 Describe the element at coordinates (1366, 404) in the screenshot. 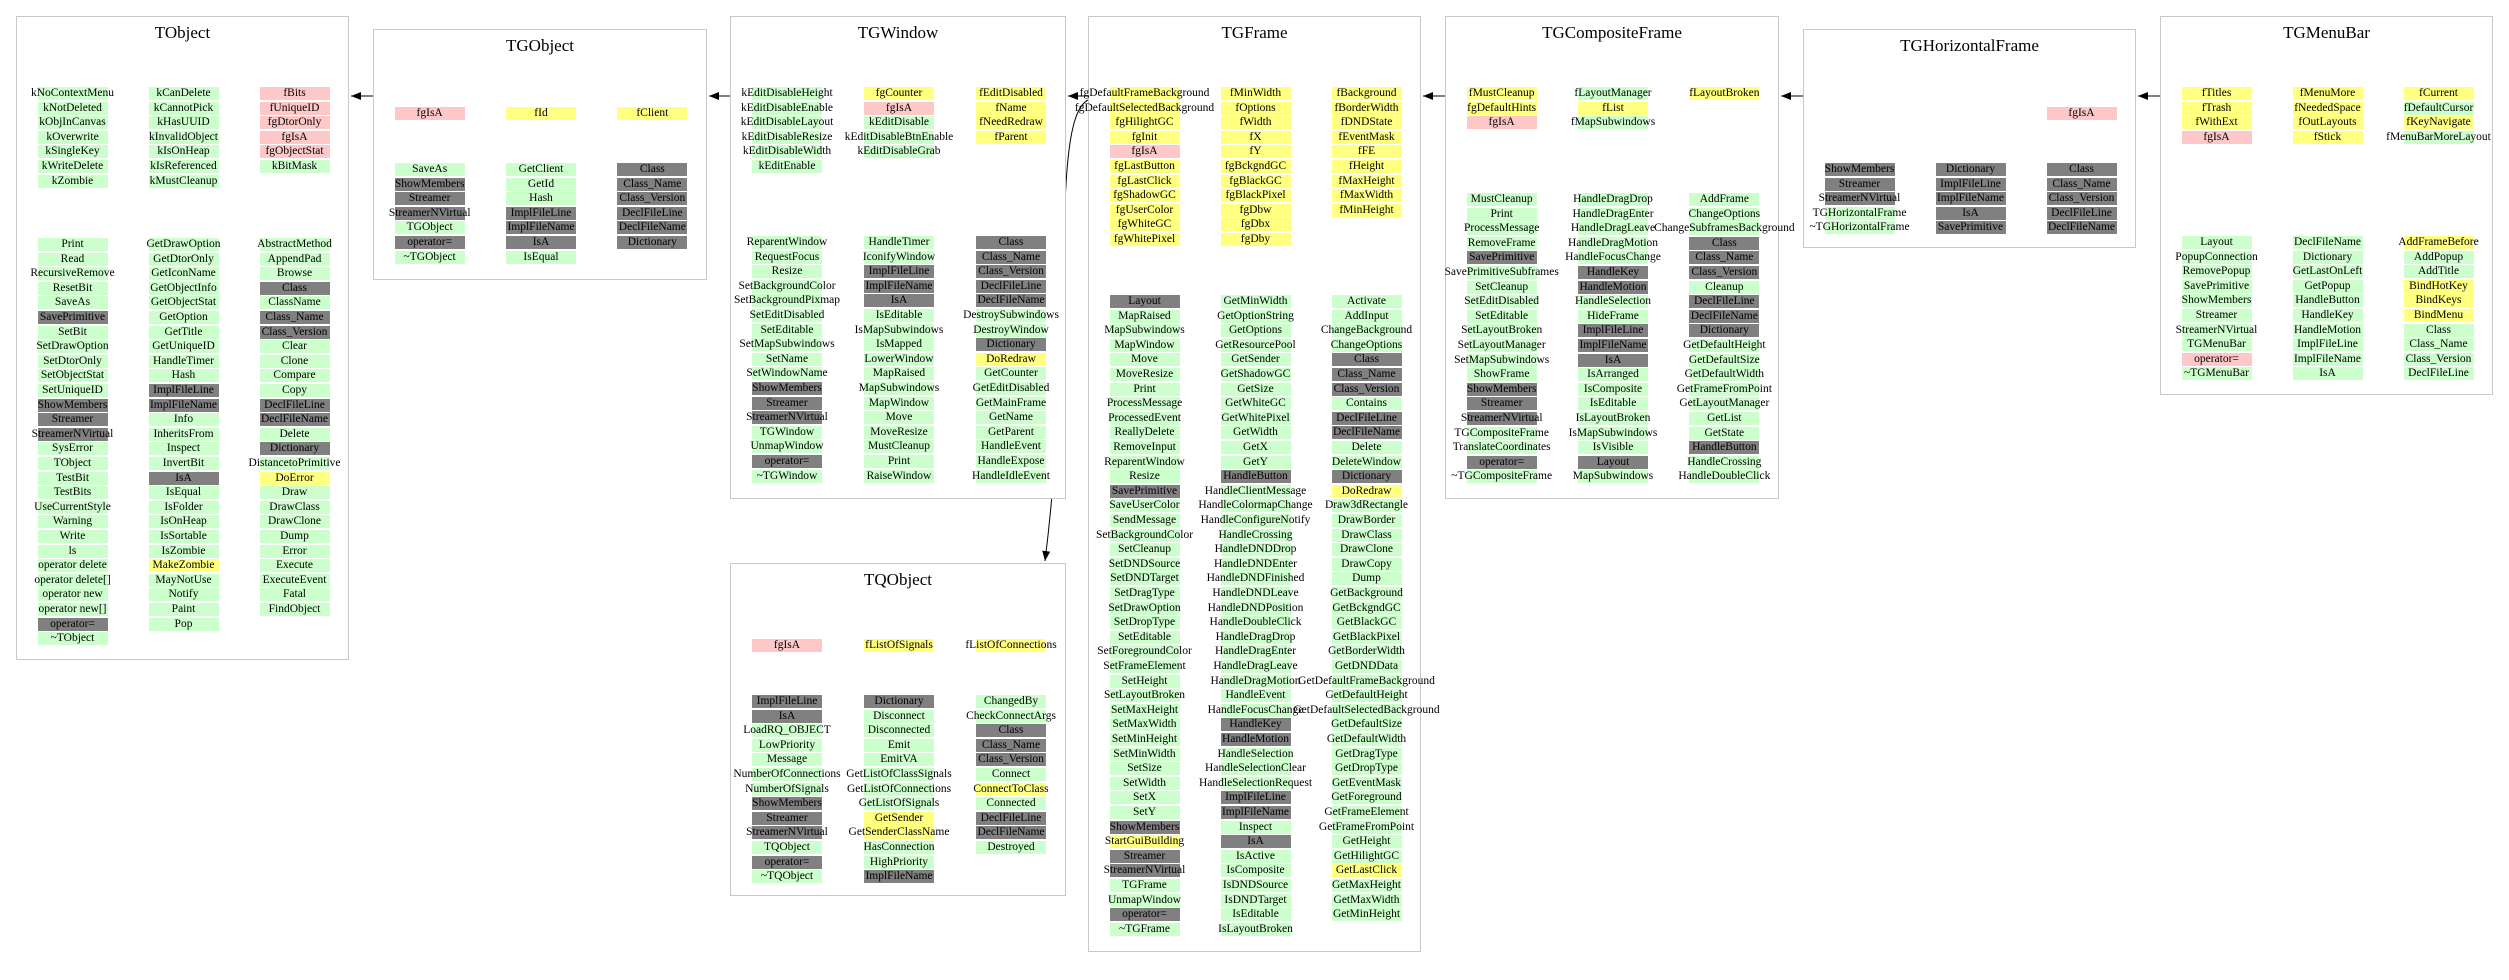

I see `method: Contains` at that location.